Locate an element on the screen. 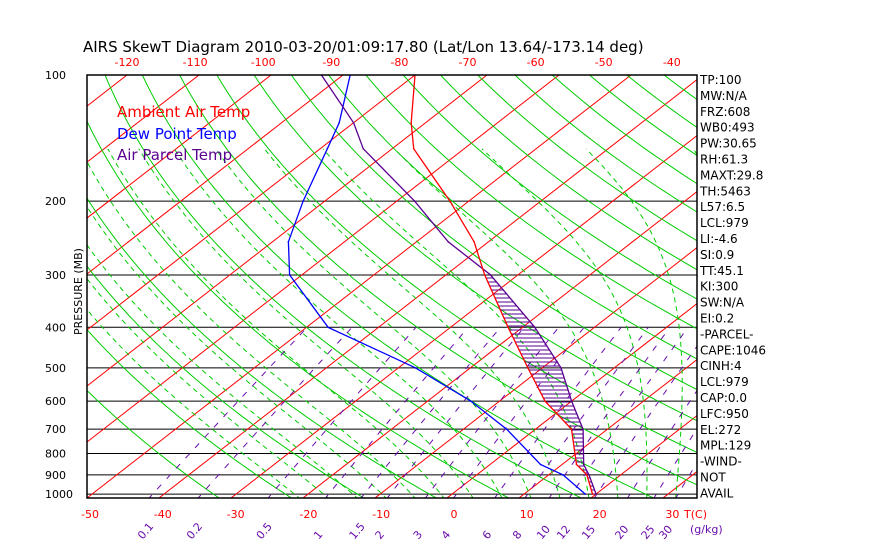  mixing-ratio-tick-label: 25 is located at coordinates (648, 532).